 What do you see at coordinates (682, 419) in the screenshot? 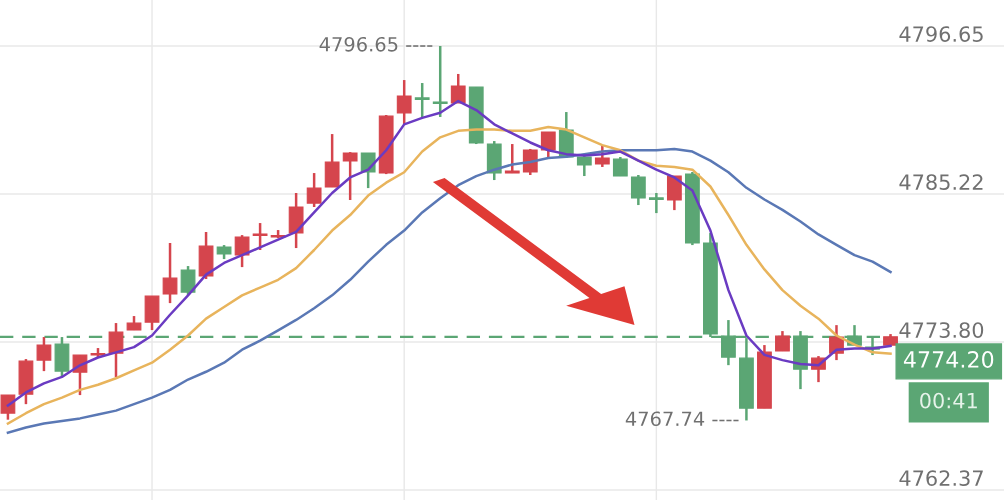
I see `annotation: 4767.74 ----` at bounding box center [682, 419].